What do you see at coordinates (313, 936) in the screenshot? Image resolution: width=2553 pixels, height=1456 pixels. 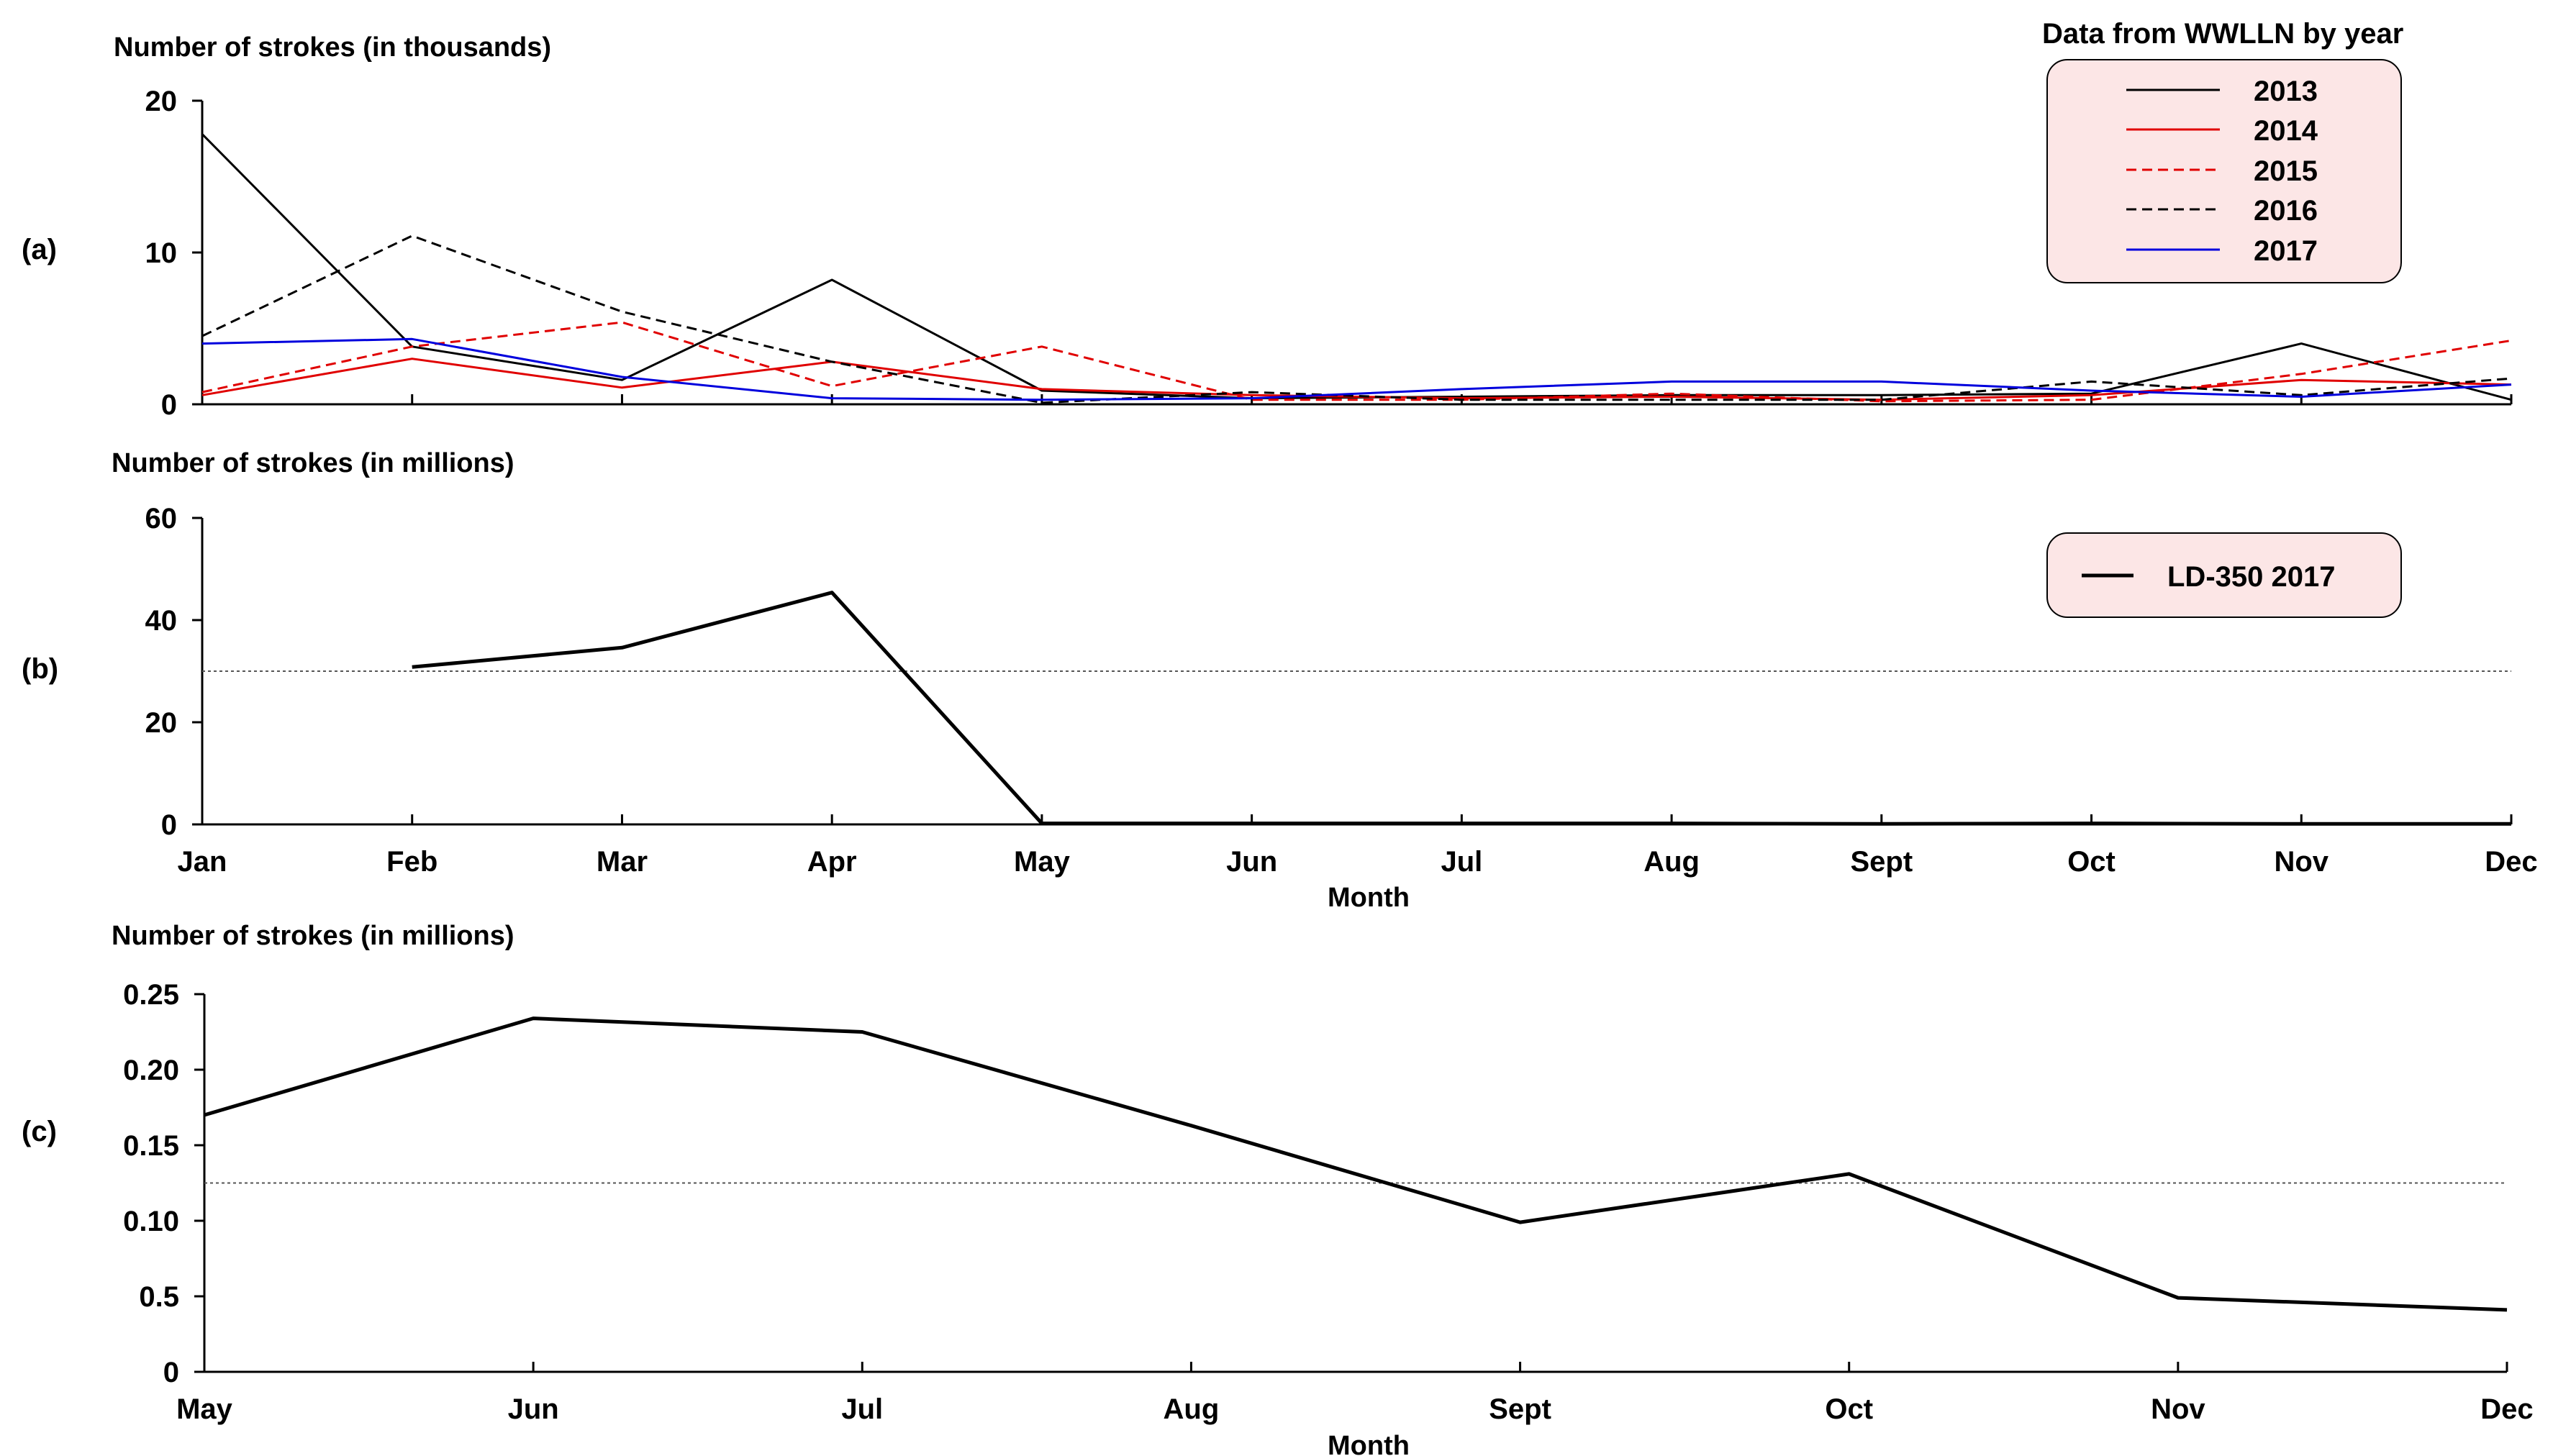 I see `panel-c-ylabel: Number of strokes (in millions)` at bounding box center [313, 936].